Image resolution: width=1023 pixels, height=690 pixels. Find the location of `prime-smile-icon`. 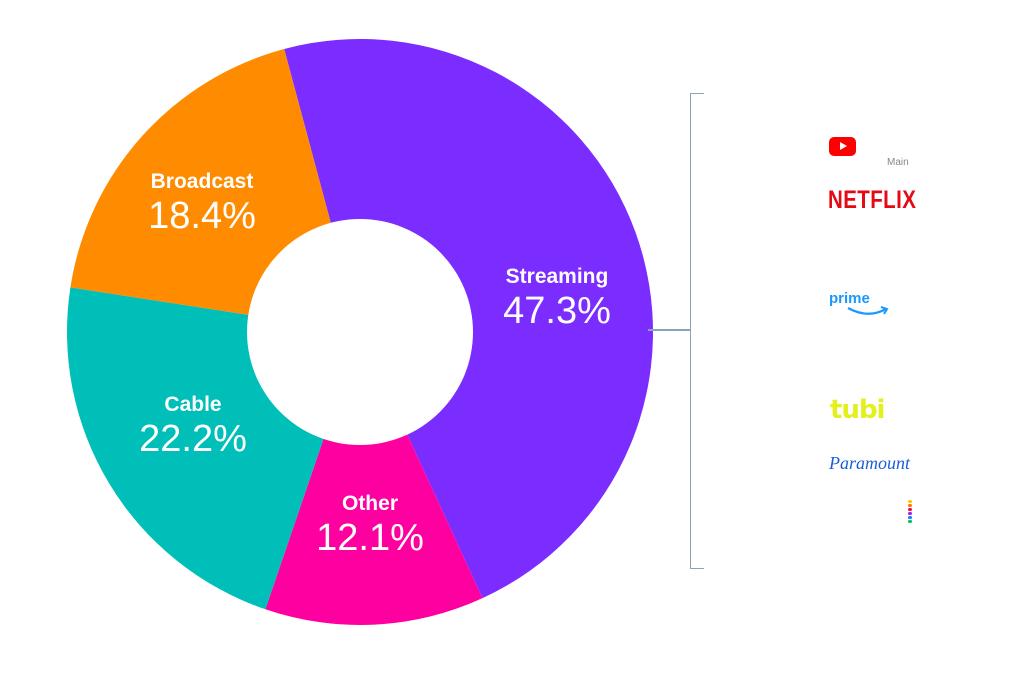

prime-smile-icon is located at coordinates (868, 310).